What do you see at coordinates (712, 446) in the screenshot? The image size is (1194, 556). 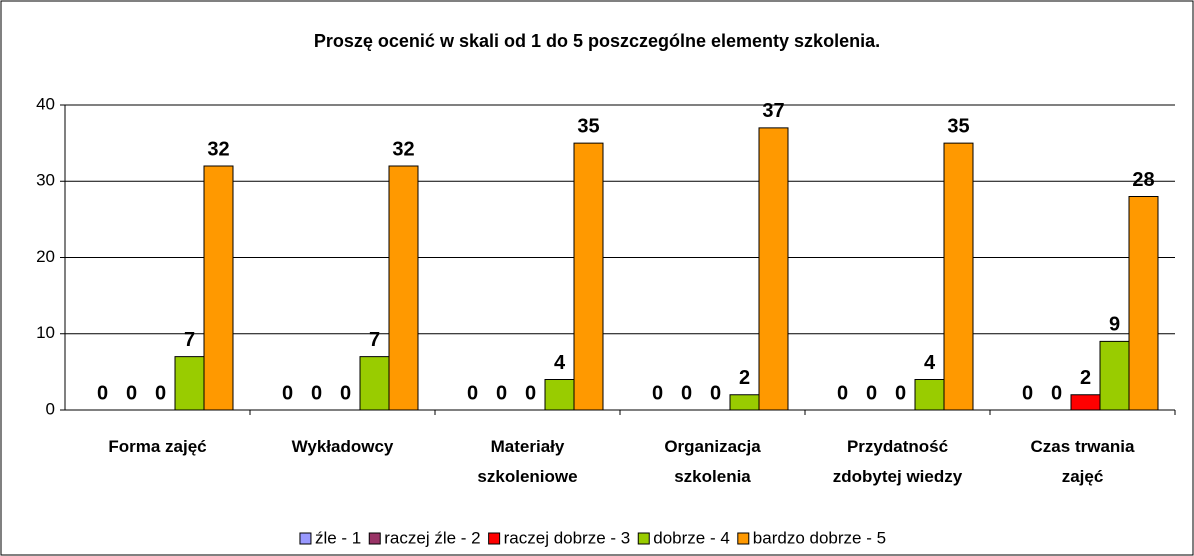 I see `x-tick-line: Organizacja` at bounding box center [712, 446].